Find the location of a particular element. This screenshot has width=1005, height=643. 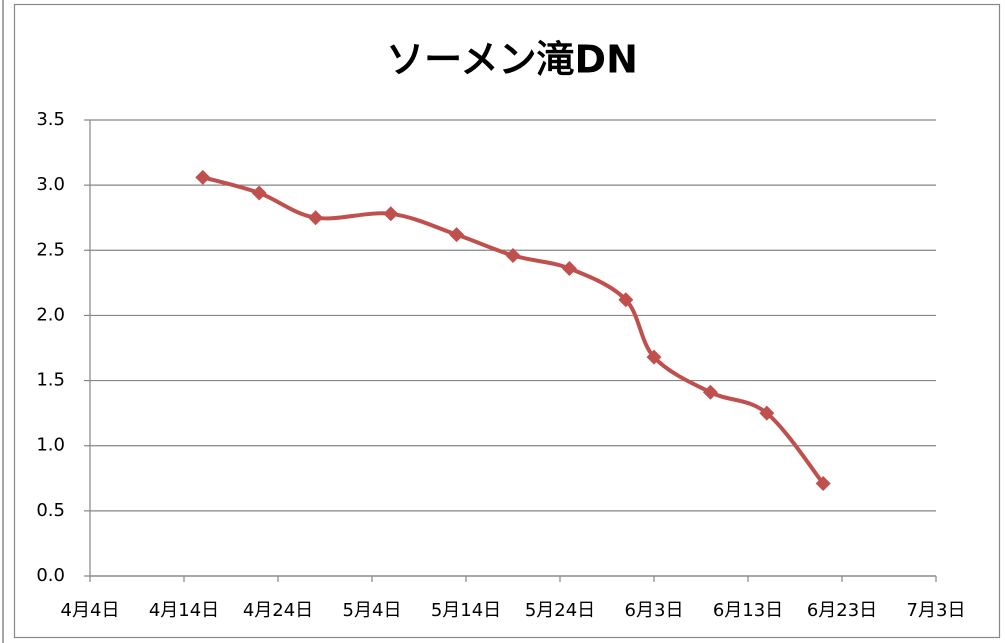

x-tick-label: 7月3日 is located at coordinates (936, 610).